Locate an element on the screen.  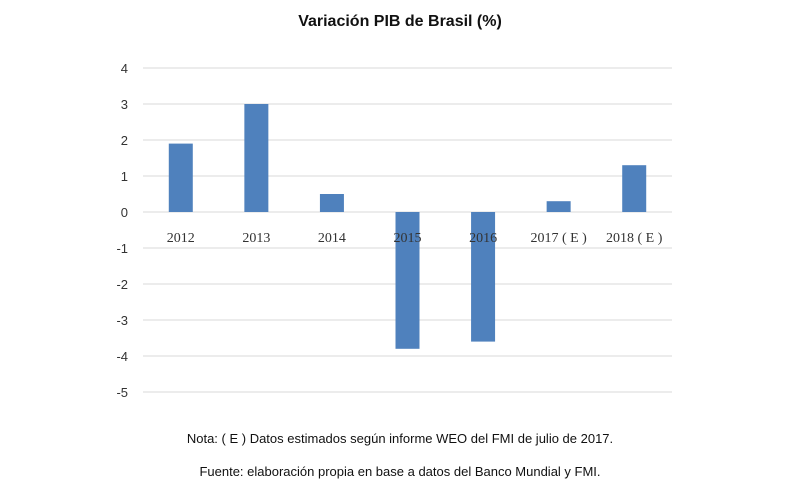
x-tick-label: 2015 is located at coordinates (408, 238).